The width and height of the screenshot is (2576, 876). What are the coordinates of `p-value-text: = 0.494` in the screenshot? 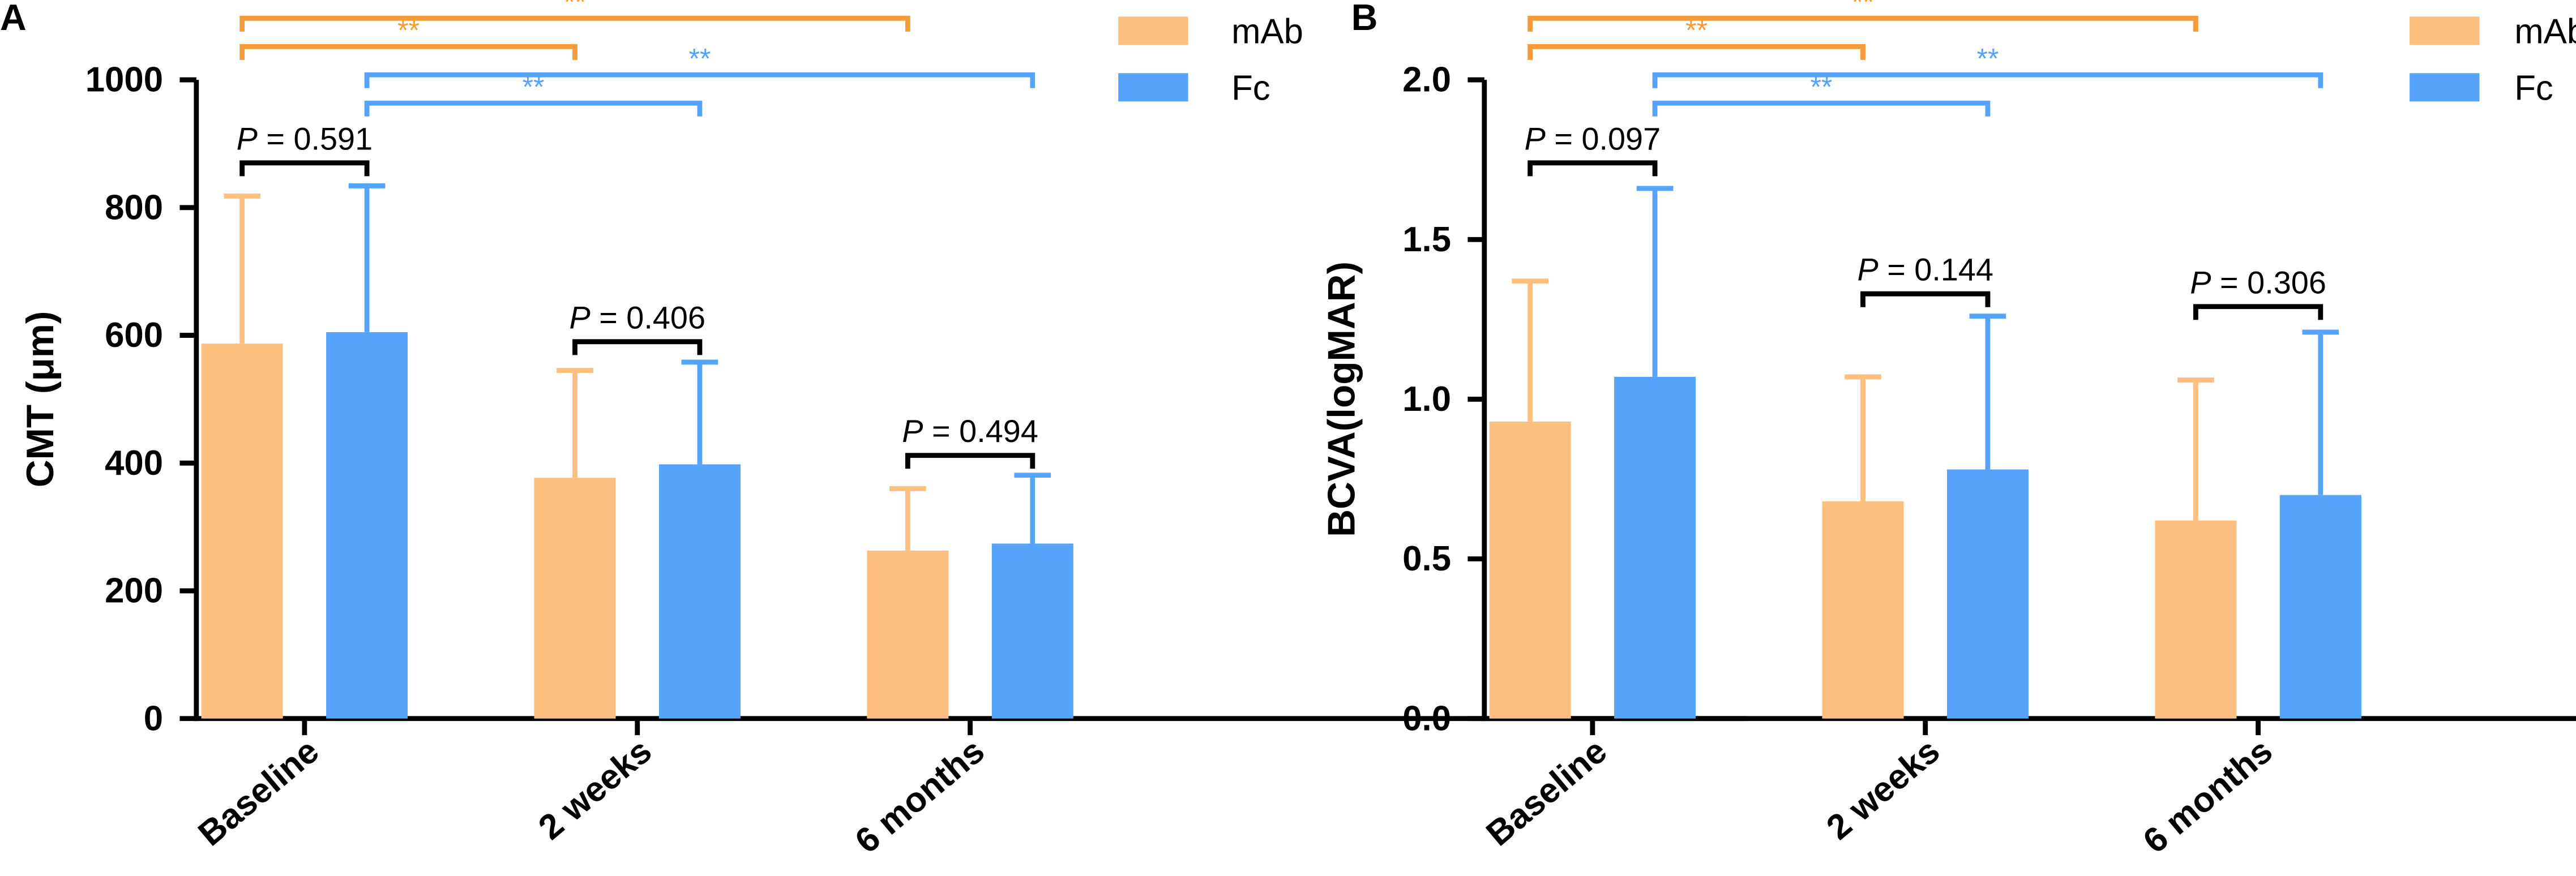 It's located at (980, 431).